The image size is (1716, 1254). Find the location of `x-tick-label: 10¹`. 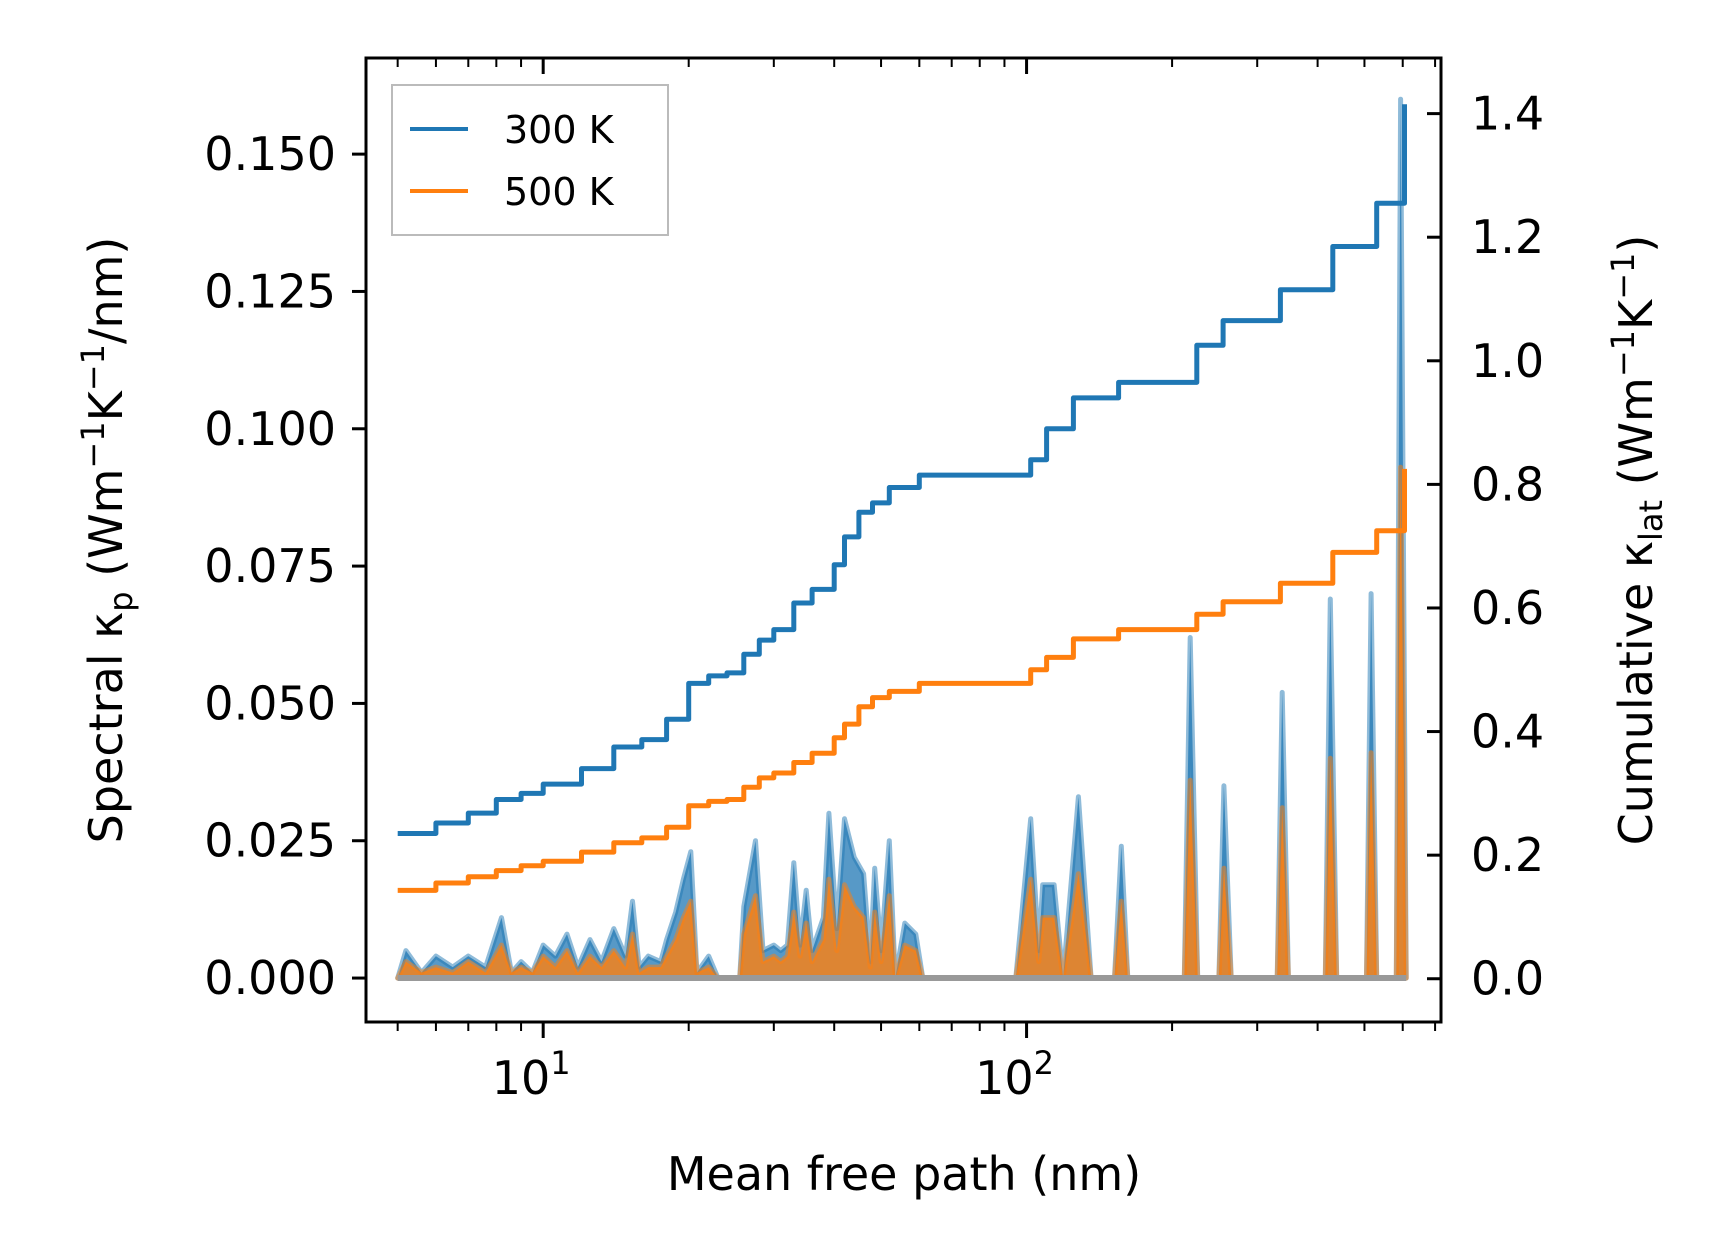

x-tick-label: 10¹ is located at coordinates (531, 1074).